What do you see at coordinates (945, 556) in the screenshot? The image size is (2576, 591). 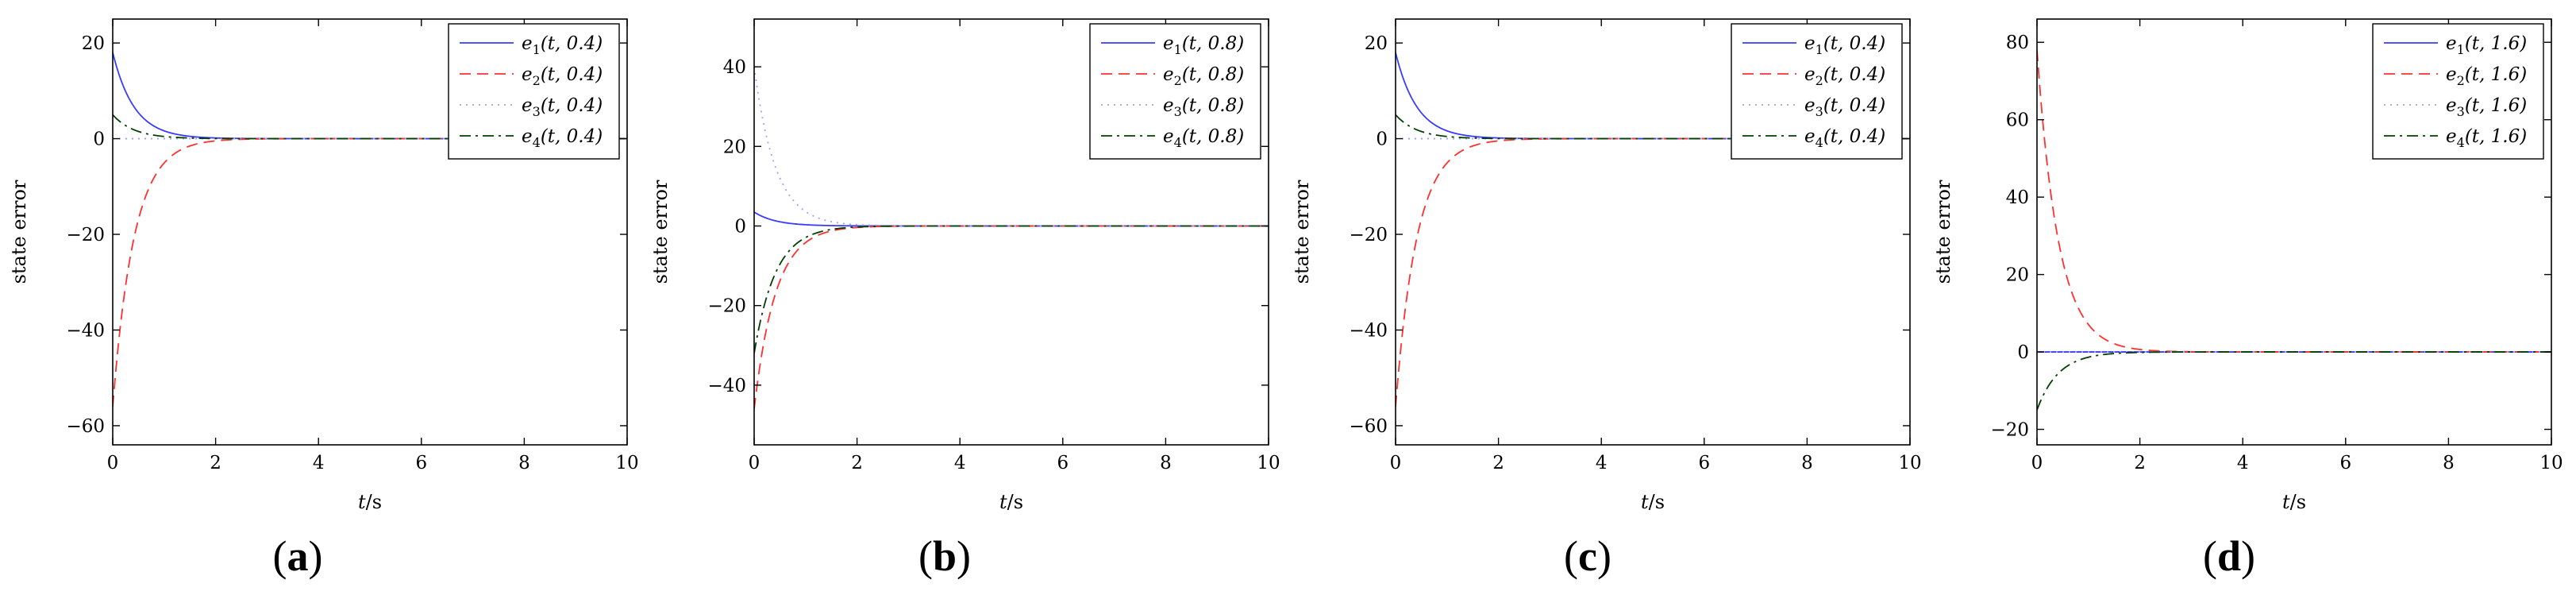 I see `caption-letter: b` at bounding box center [945, 556].